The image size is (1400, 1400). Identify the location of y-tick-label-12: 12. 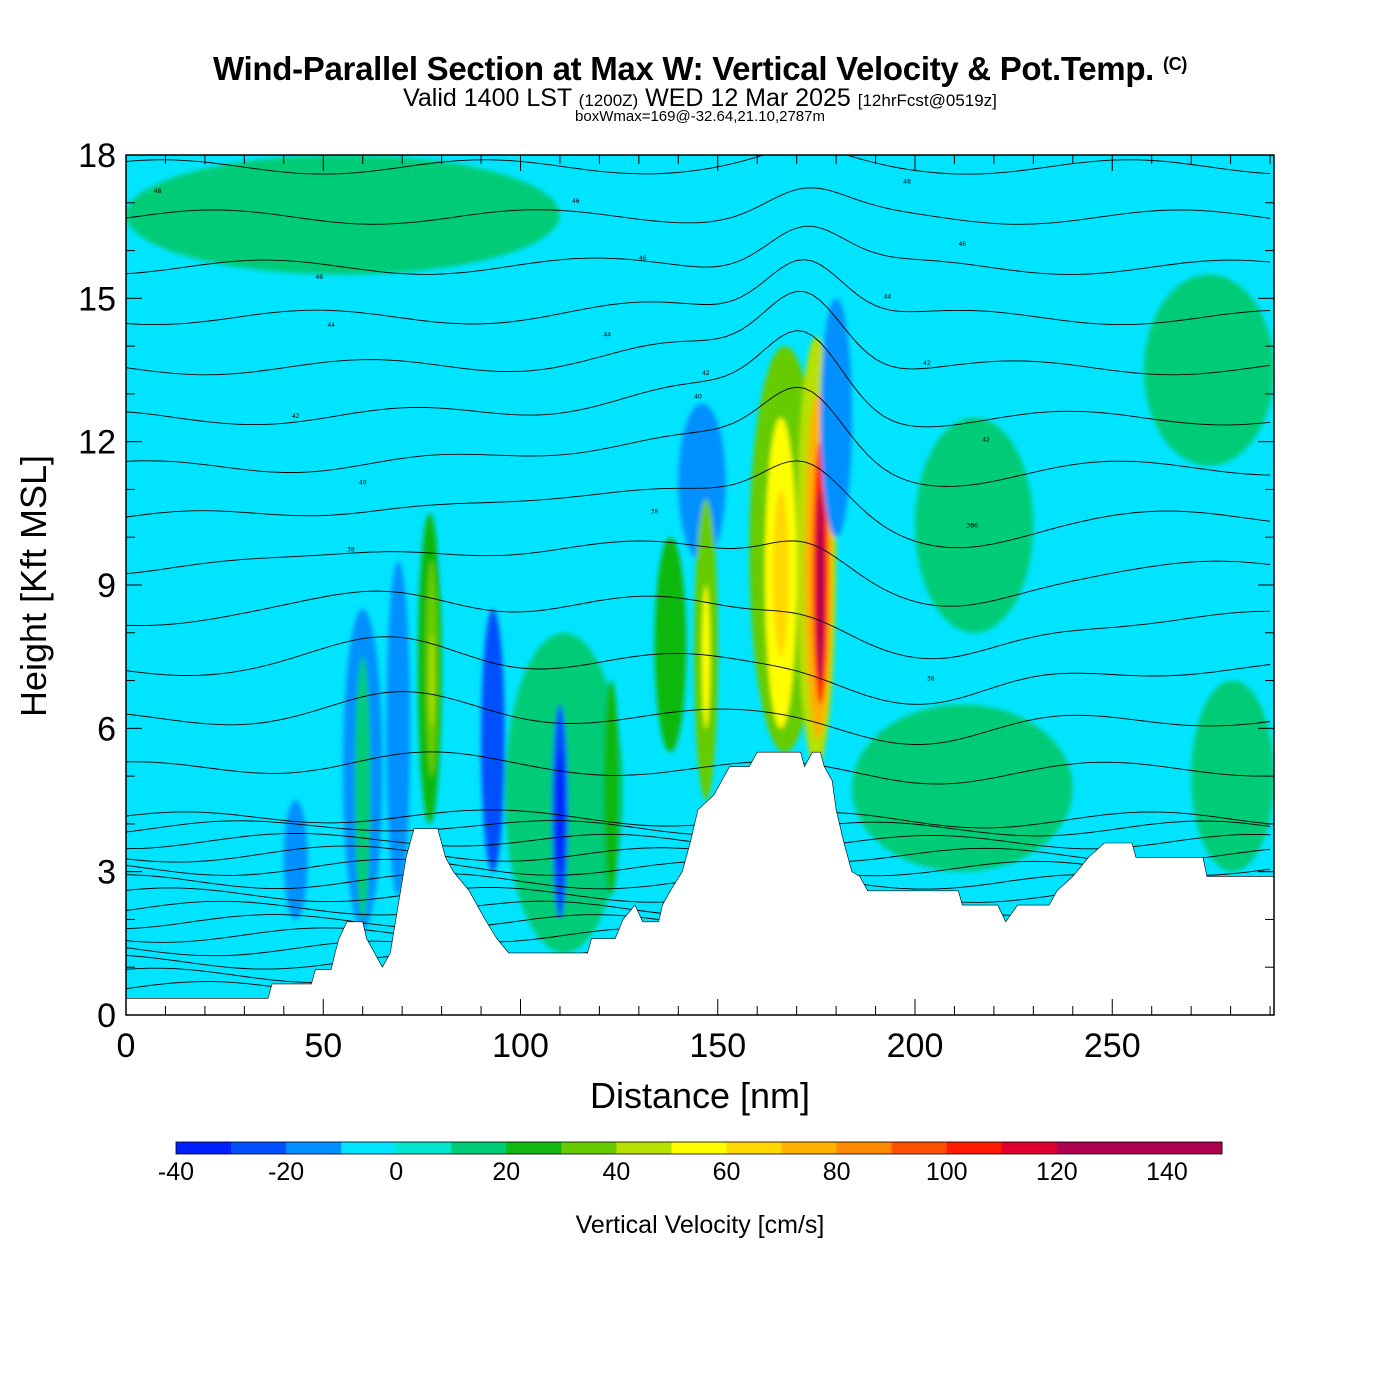
(97, 443).